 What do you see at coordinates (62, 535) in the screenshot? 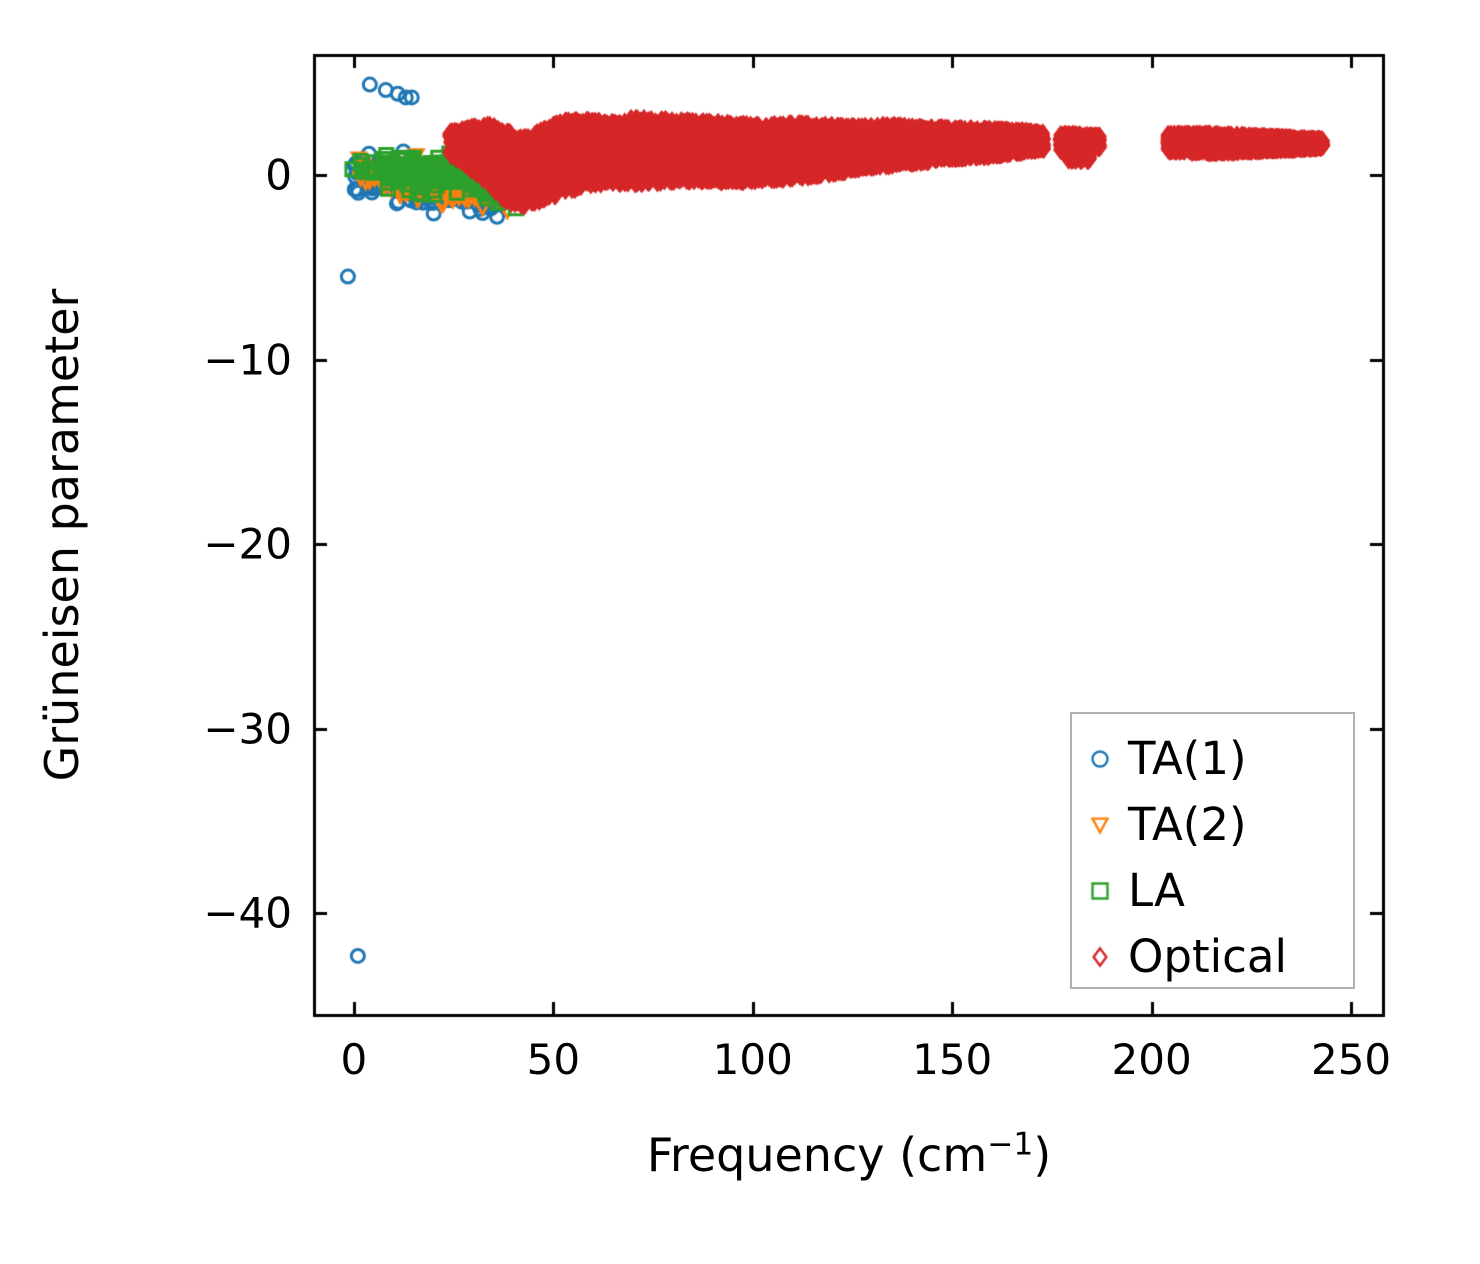
I see `y-axis-title: Grüneisen parameter` at bounding box center [62, 535].